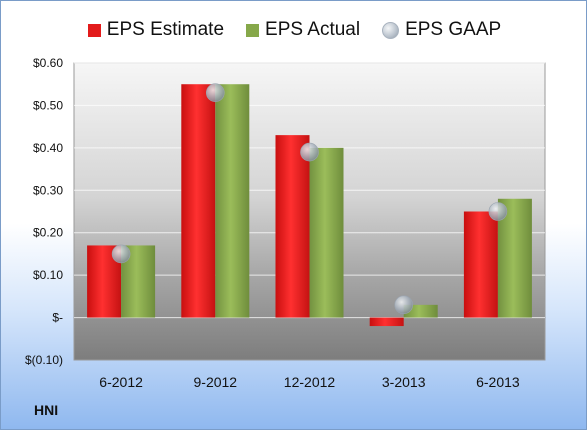 This screenshot has width=587, height=430. What do you see at coordinates (44, 360) in the screenshot?
I see `y-tick-label: $(0.10)` at bounding box center [44, 360].